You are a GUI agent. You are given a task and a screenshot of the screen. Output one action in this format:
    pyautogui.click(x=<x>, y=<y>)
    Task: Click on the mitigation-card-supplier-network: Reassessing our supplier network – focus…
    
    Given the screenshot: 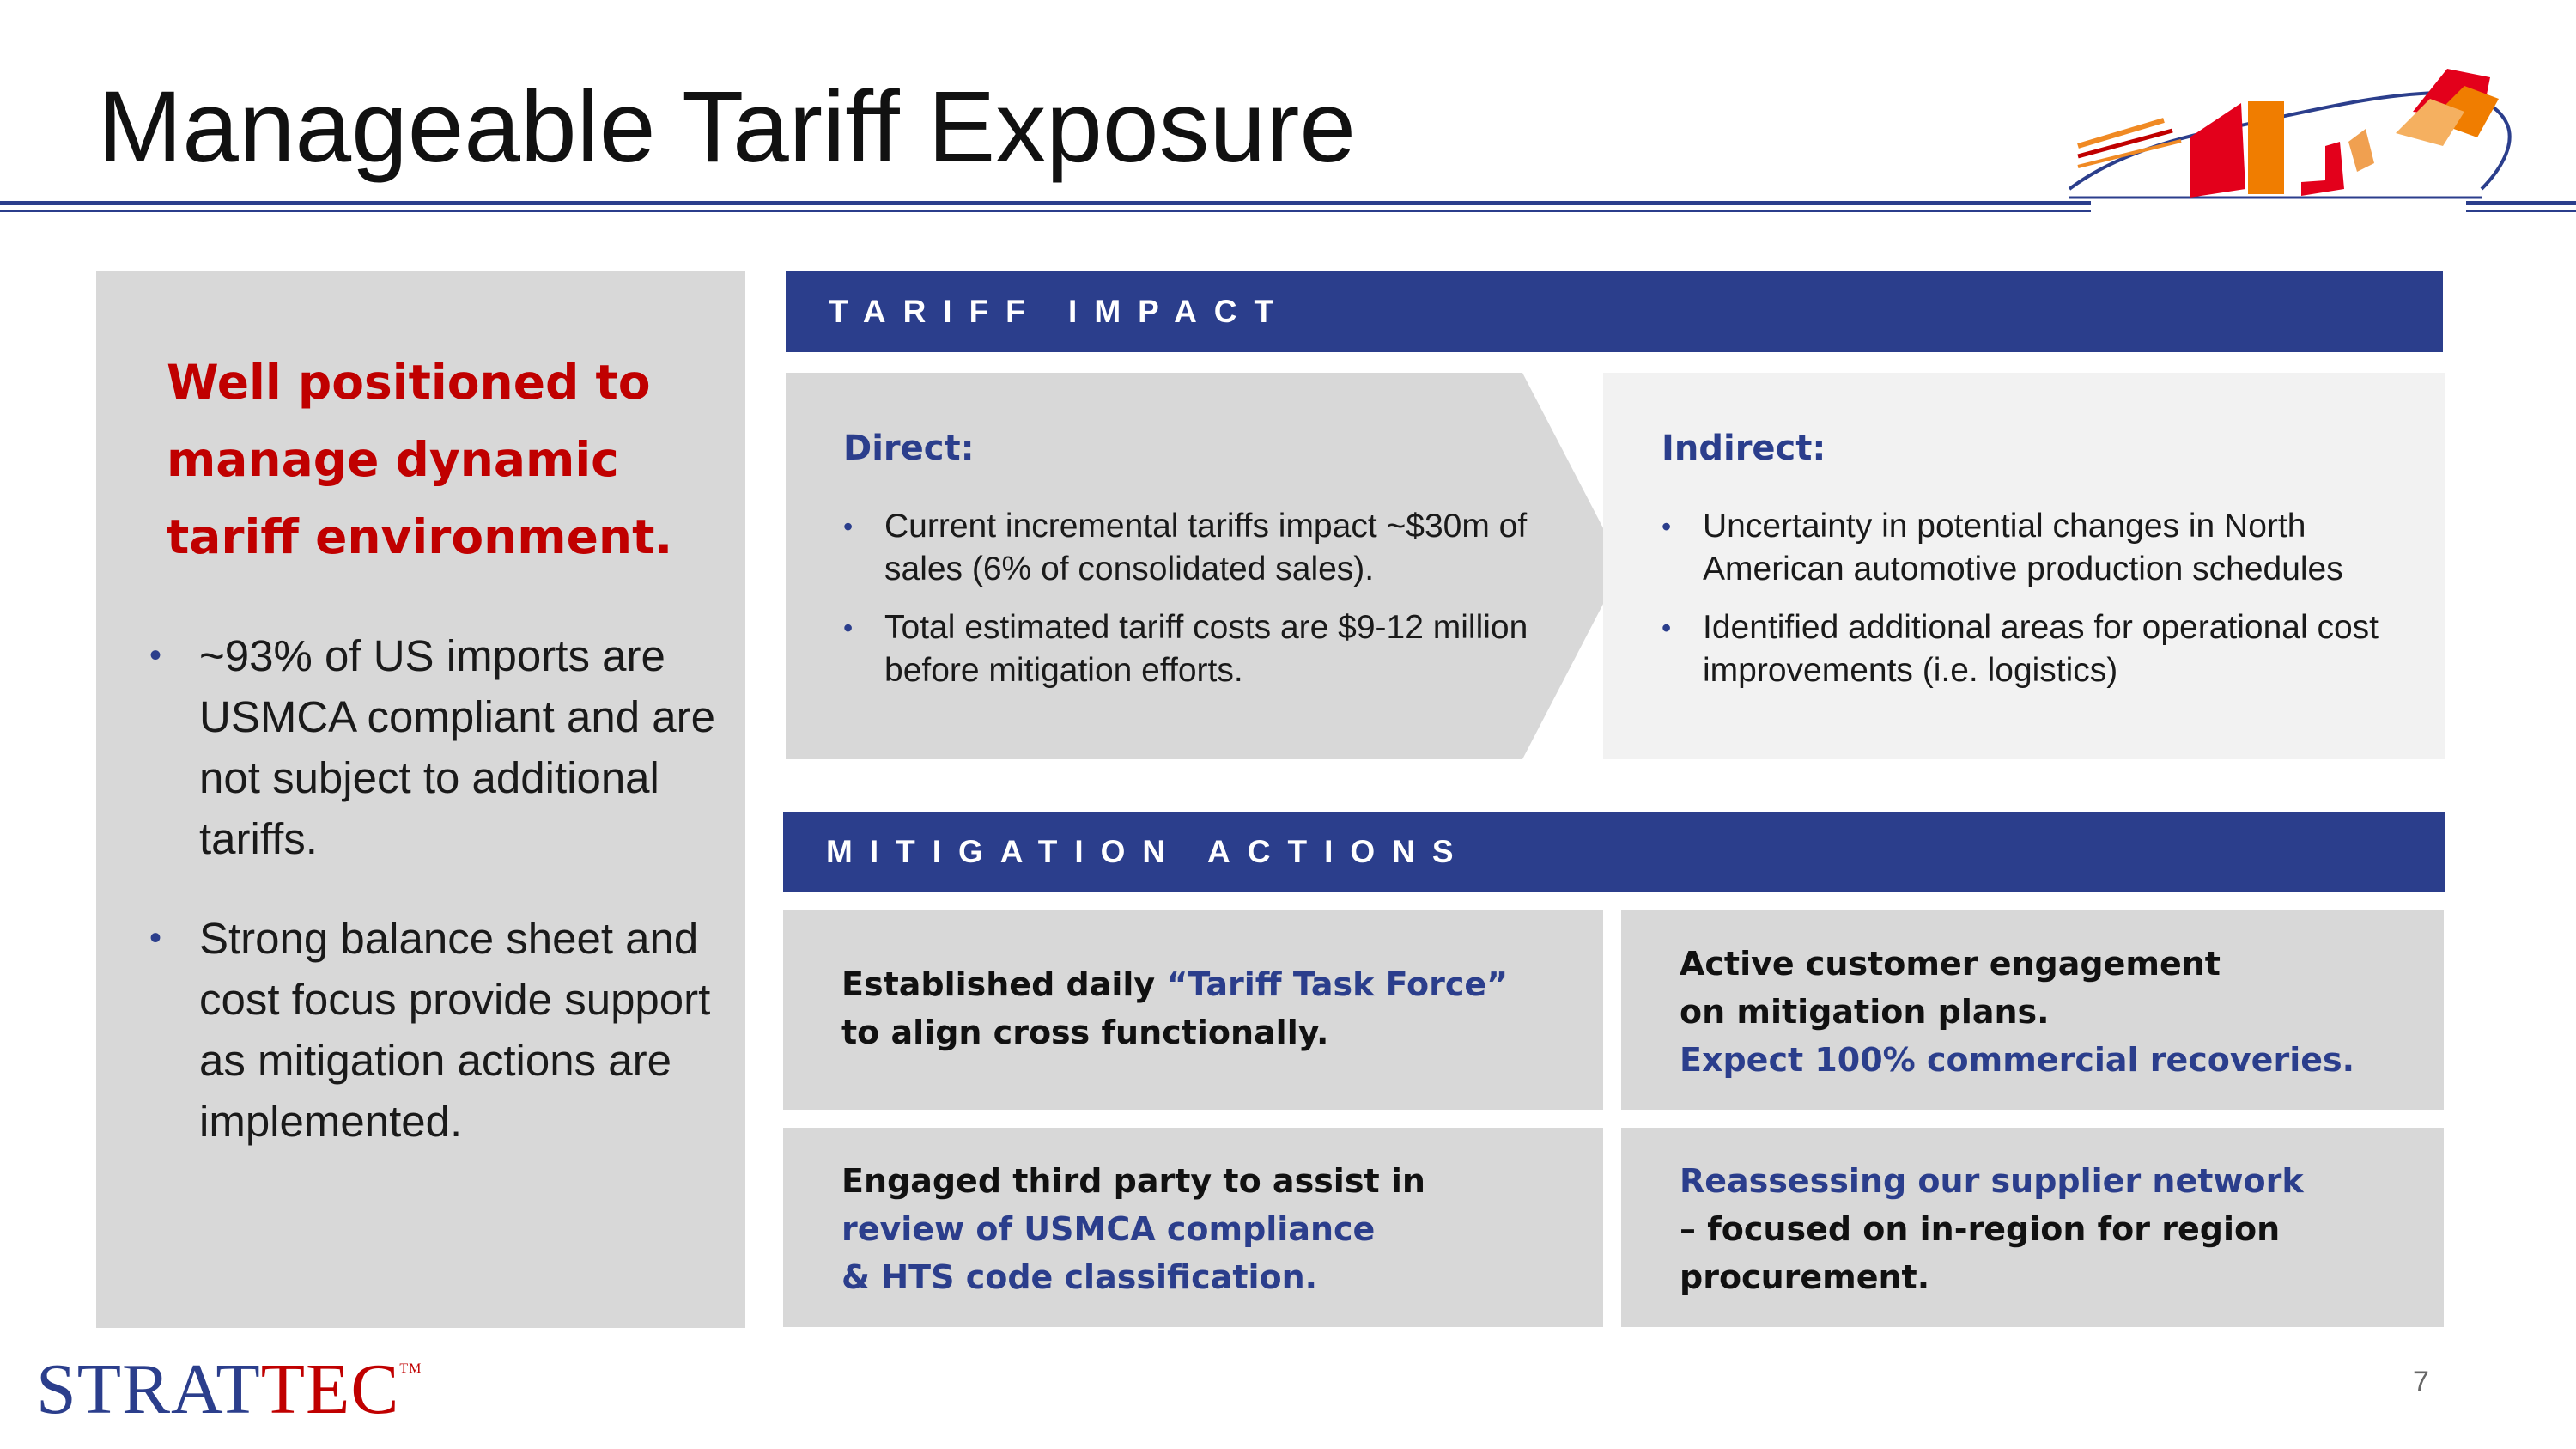 What is the action you would take?
    pyautogui.click(x=2033, y=1227)
    